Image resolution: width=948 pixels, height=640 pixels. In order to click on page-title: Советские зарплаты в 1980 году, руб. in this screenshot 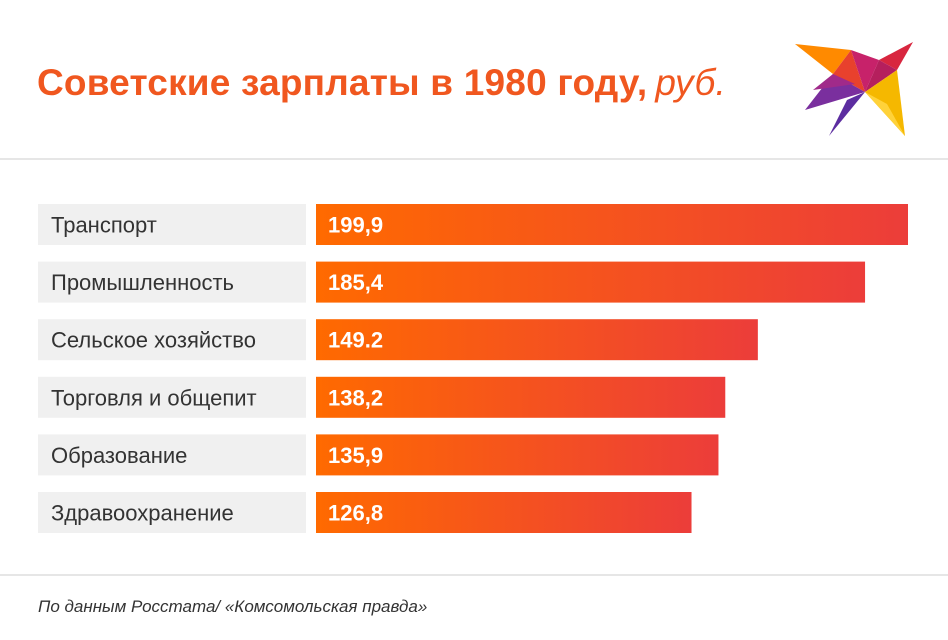, I will do `click(381, 83)`.